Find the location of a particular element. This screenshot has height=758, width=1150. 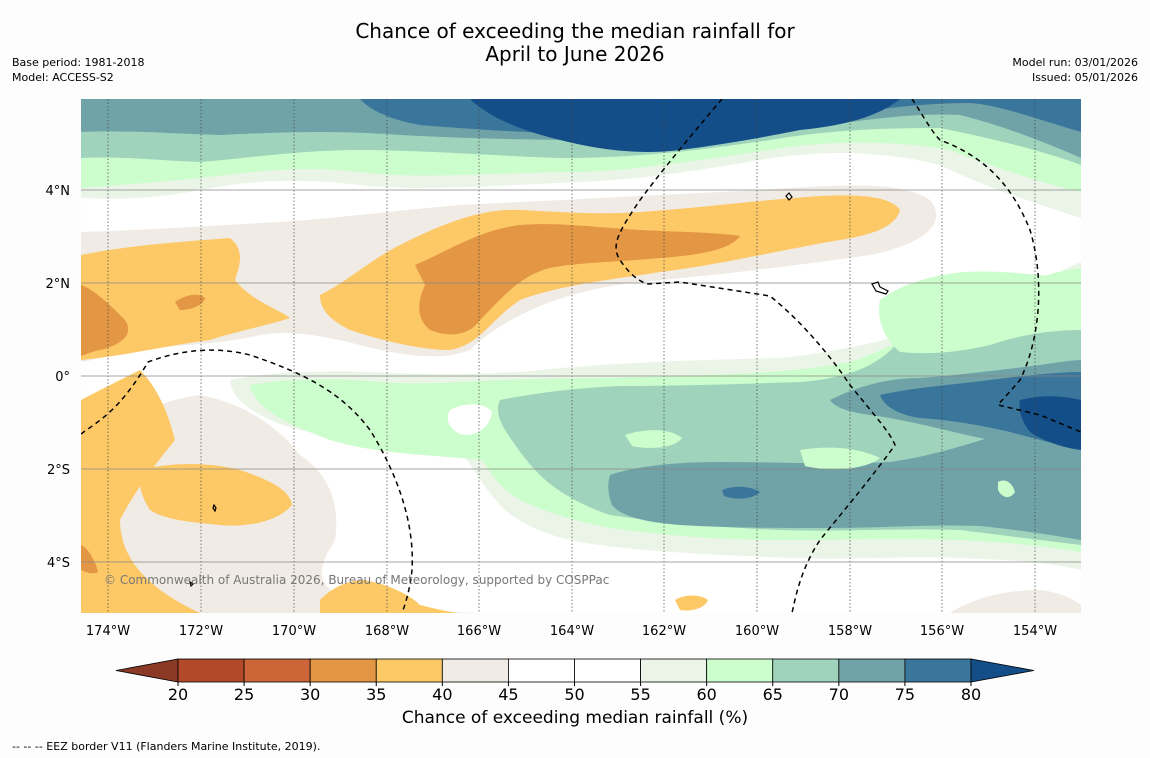

colorbar-tick-label: 80 is located at coordinates (971, 692).